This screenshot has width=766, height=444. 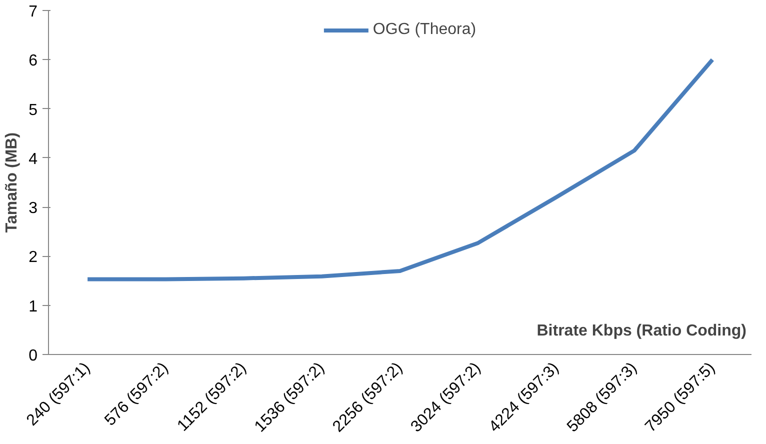 I want to click on y-tick-label: 0, so click(x=33, y=356).